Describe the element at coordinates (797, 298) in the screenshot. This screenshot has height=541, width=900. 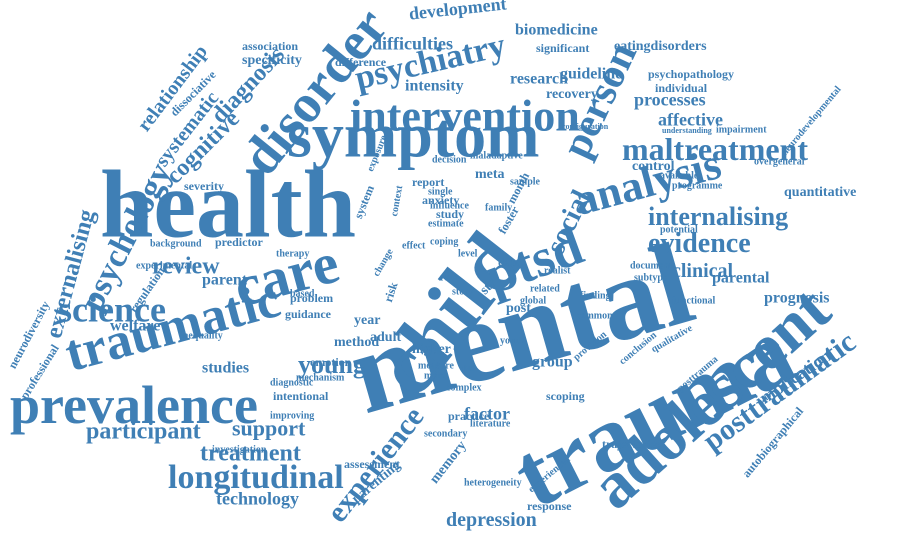
I see `word-prognosis: prognosis` at that location.